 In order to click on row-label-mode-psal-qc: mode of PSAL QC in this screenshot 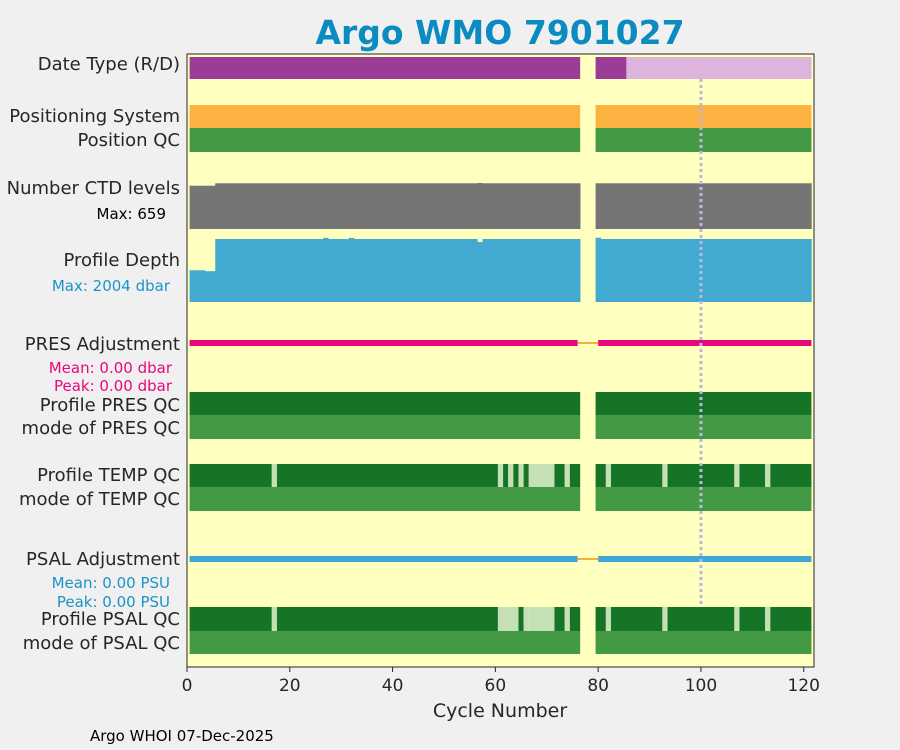, I will do `click(101, 643)`.